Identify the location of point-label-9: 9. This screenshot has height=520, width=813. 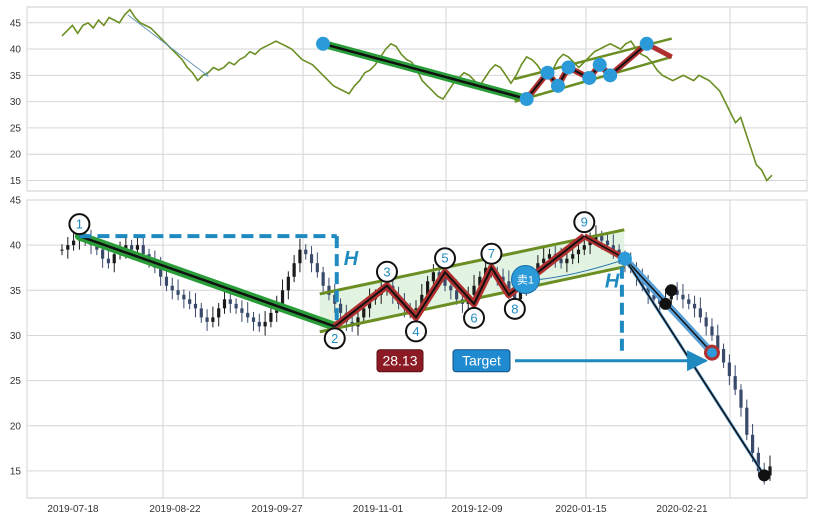
(584, 222).